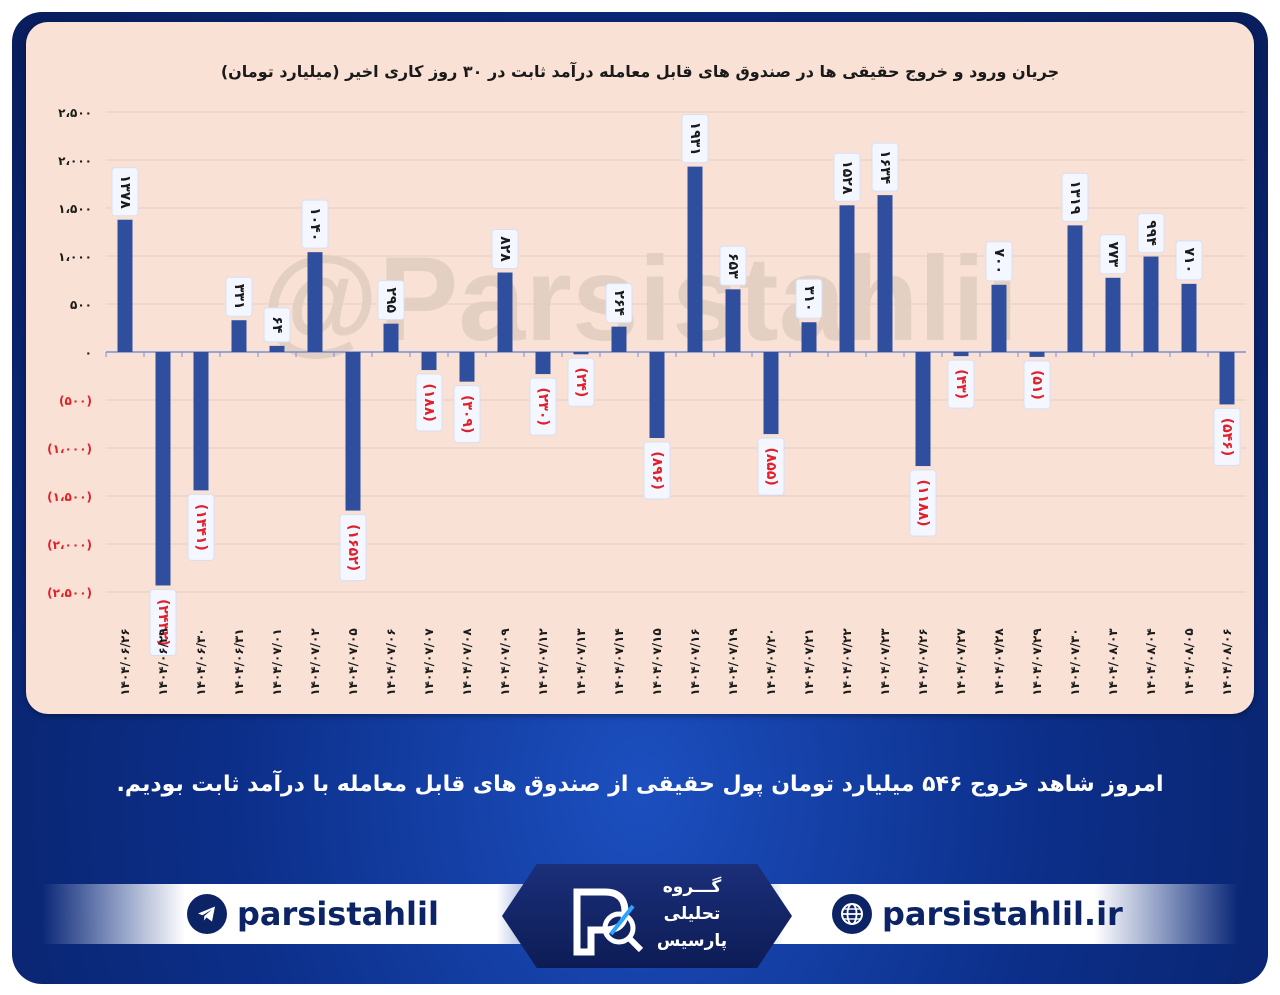 This screenshot has height=995, width=1280. What do you see at coordinates (1189, 661) in the screenshot?
I see `x-tick-label: ۱۴۰۴/۰۸/۰۵` at bounding box center [1189, 661].